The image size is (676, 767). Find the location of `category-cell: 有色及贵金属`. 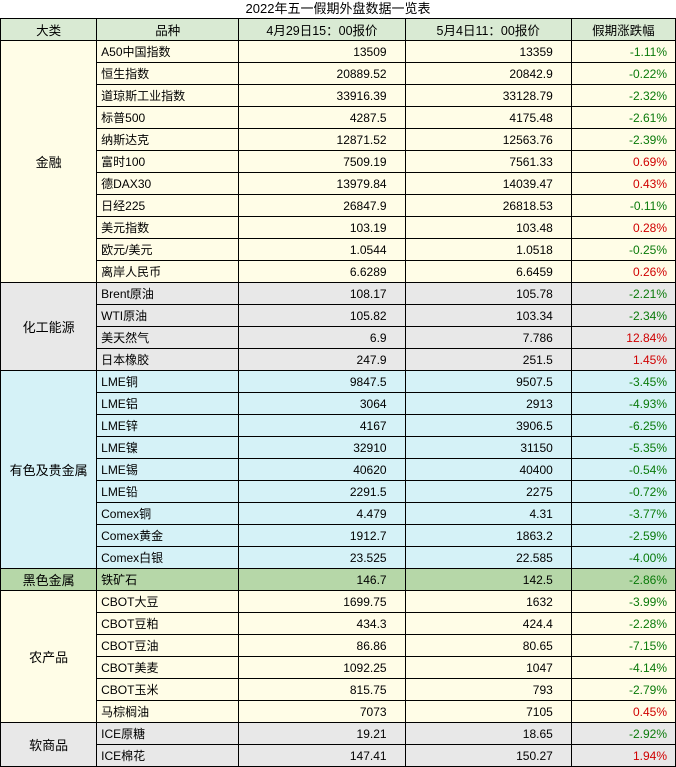

category-cell: 有色及贵金属 is located at coordinates (49, 469).